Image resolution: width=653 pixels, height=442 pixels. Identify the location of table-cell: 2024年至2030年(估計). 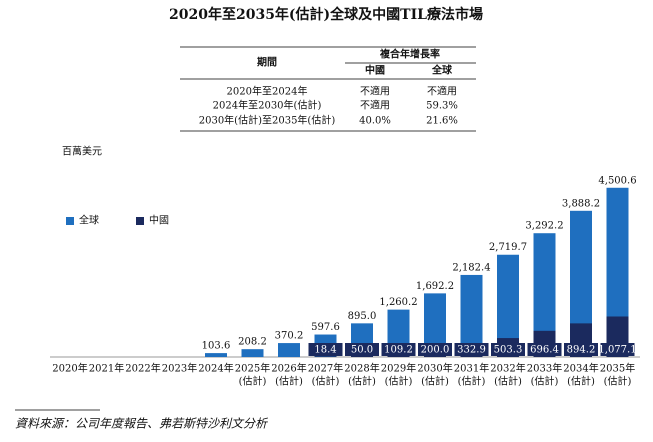
(267, 105).